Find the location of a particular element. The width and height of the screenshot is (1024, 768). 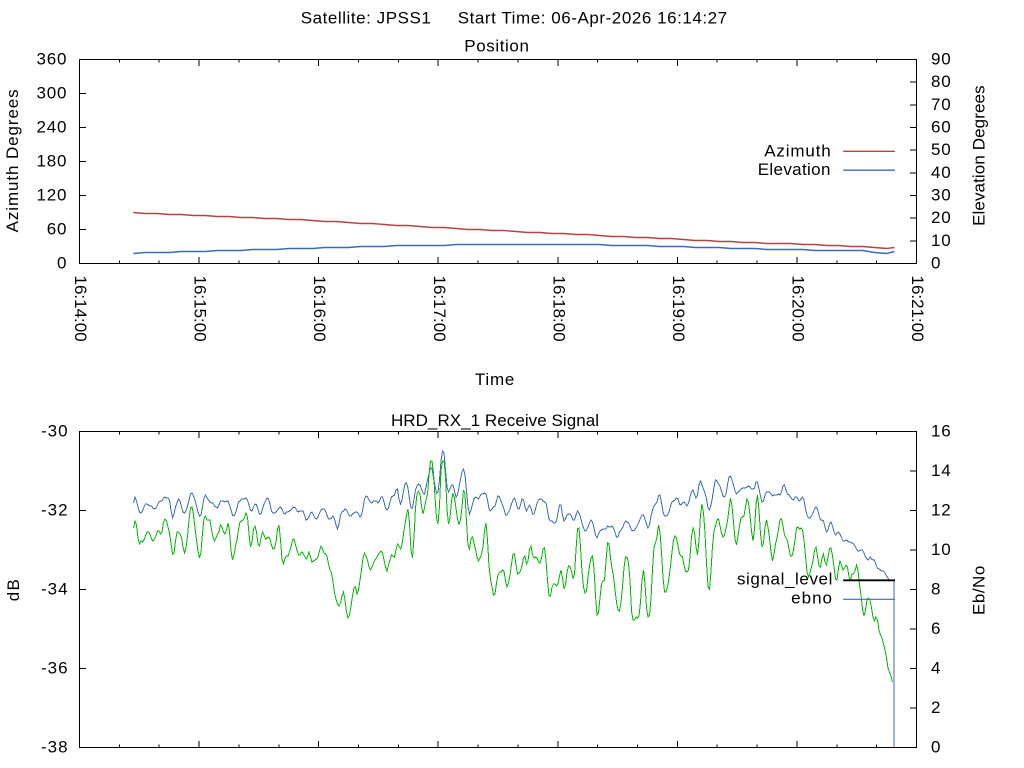

svg-text: 20 is located at coordinates (941, 217).